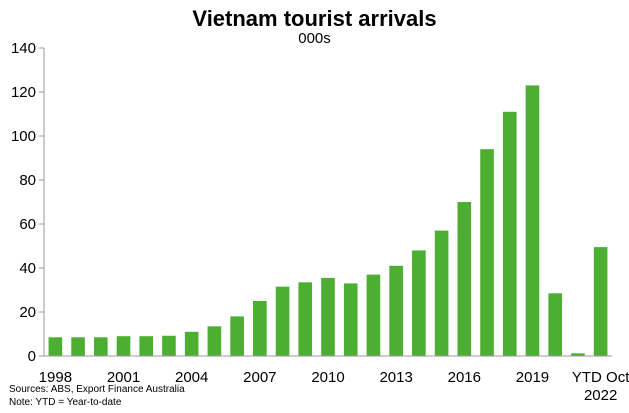 The image size is (629, 413). Describe the element at coordinates (237, 336) in the screenshot. I see `bar-2006` at that location.